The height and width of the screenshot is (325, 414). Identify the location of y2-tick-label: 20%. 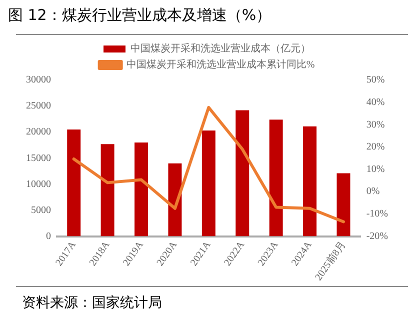
(375, 147).